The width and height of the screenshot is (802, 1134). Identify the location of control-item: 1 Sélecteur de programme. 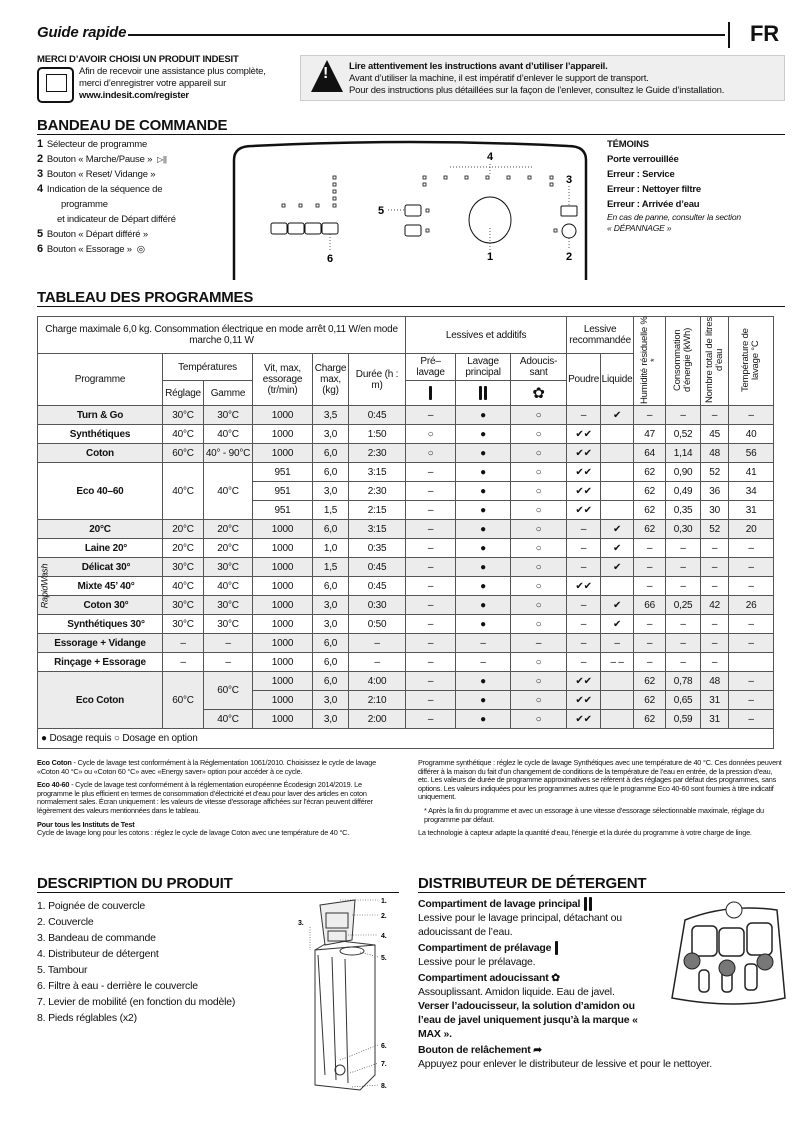
(106, 144).